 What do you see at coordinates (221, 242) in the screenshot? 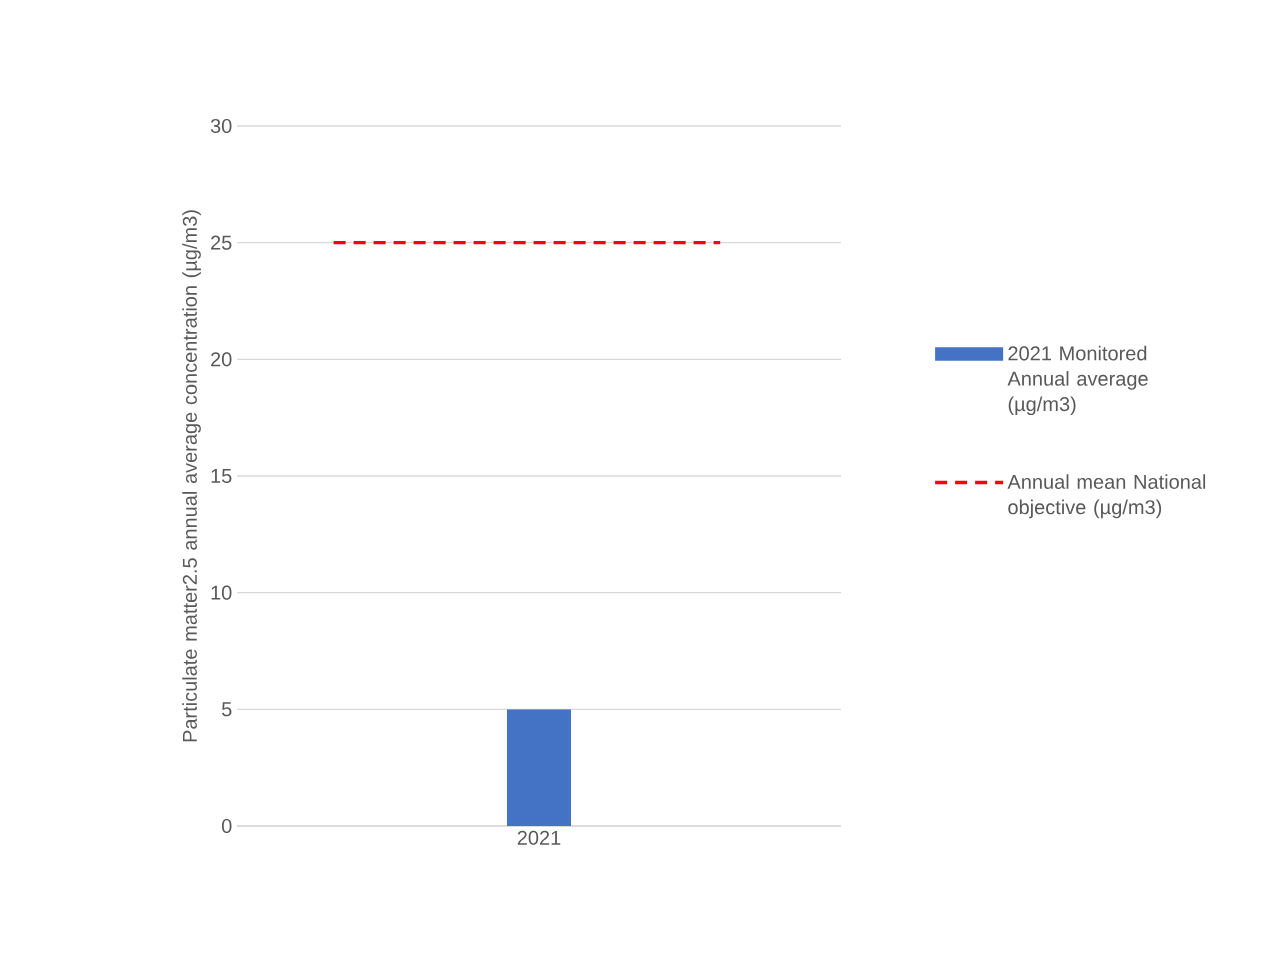
I see `y-tick-label: 25` at bounding box center [221, 242].